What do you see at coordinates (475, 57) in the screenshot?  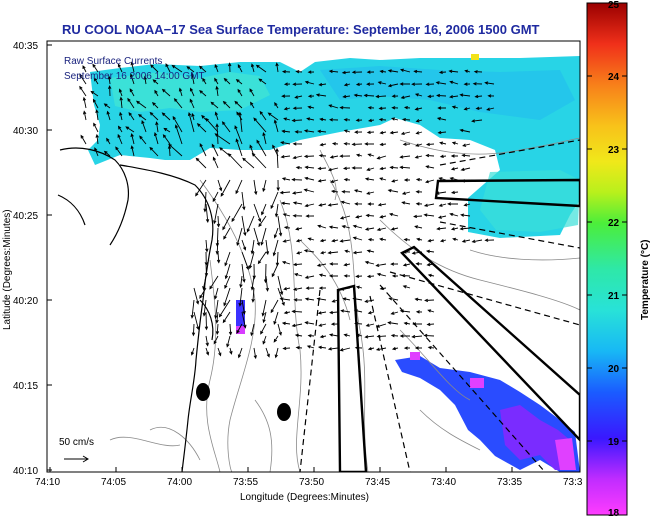 I see `sst-warm-speck` at bounding box center [475, 57].